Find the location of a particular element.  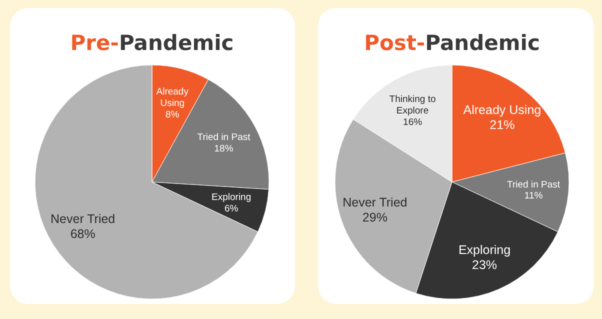

data-label: 29% is located at coordinates (375, 217).